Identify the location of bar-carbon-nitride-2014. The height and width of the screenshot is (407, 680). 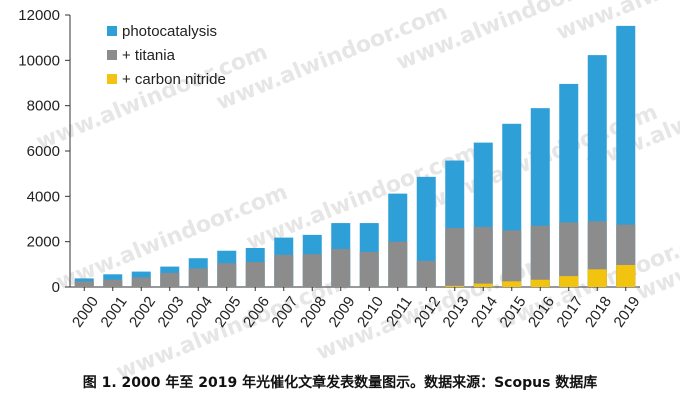
(483, 285).